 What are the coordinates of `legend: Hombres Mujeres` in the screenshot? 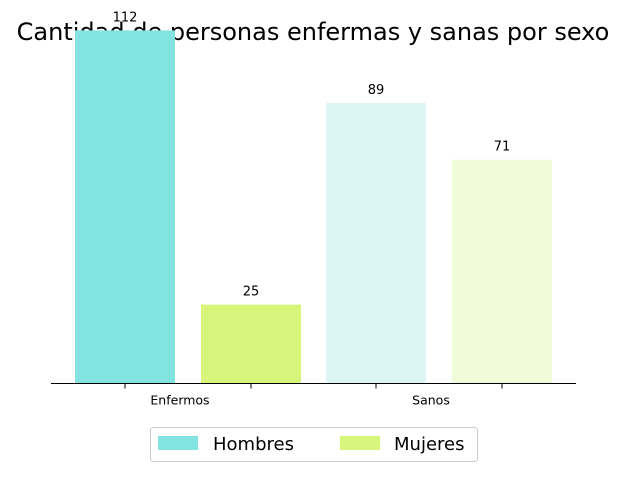 It's located at (314, 444).